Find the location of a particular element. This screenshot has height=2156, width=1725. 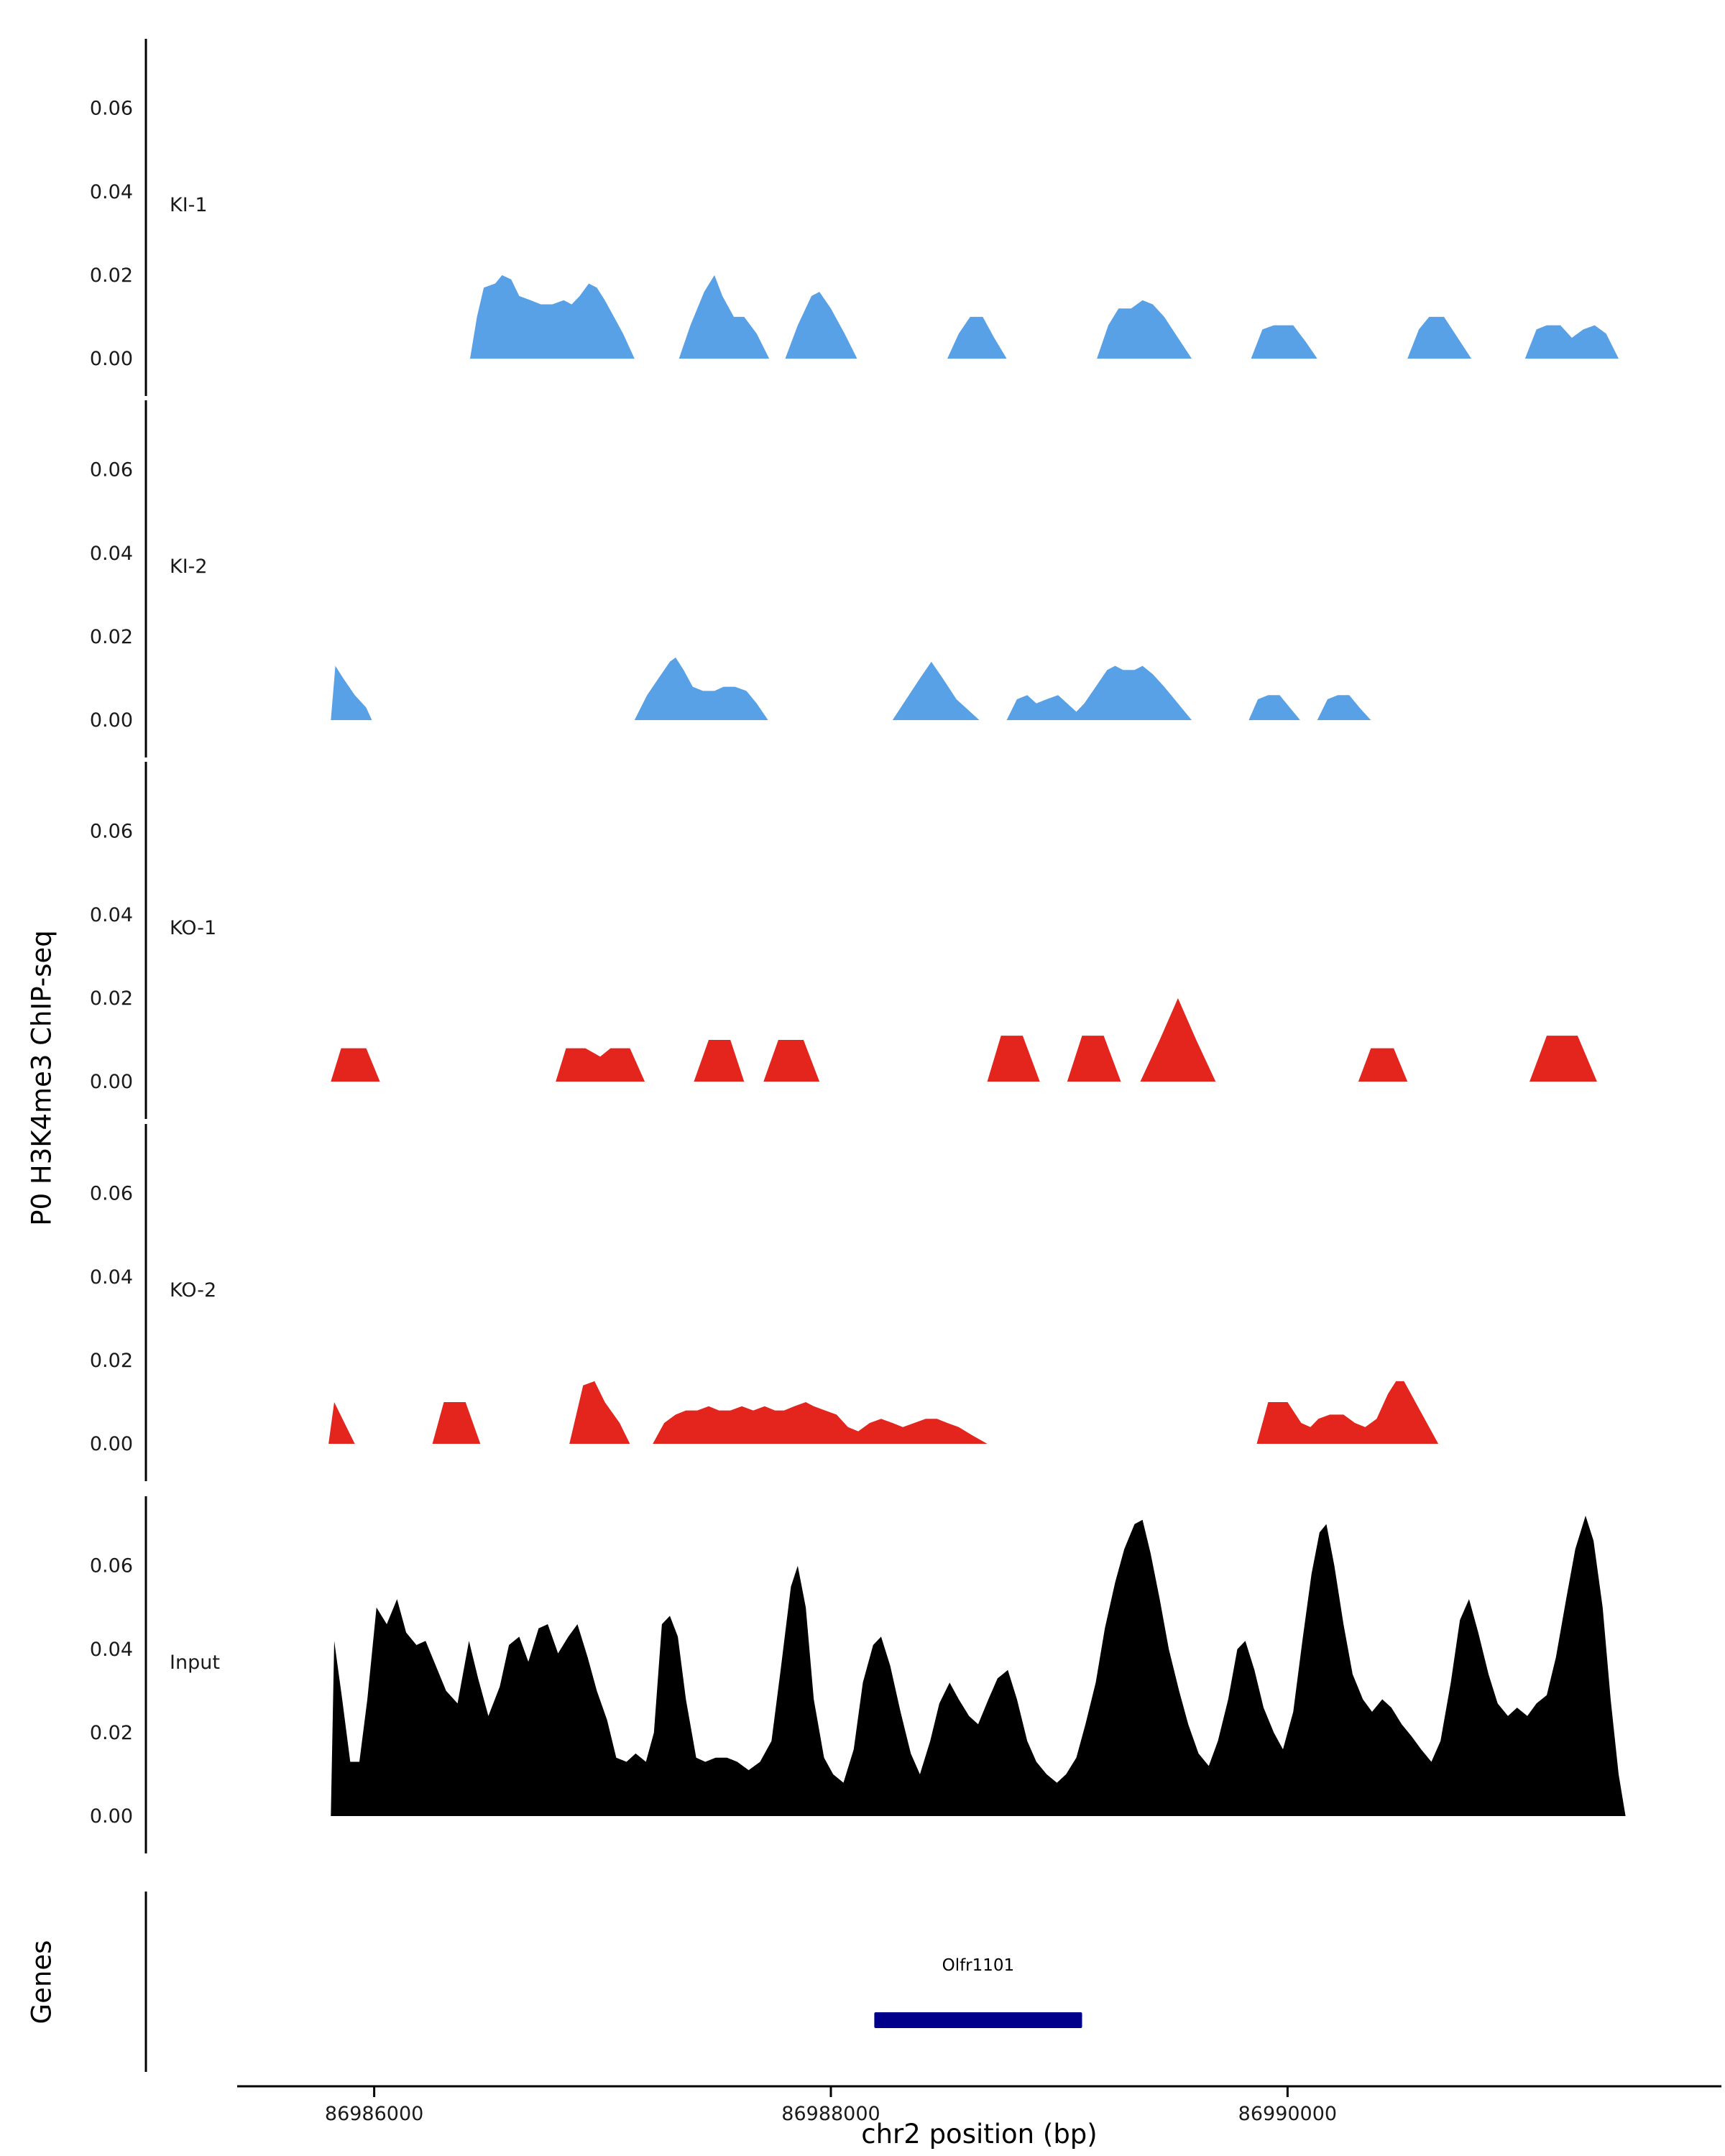

x-tick-label: 86990000 is located at coordinates (1287, 2114).